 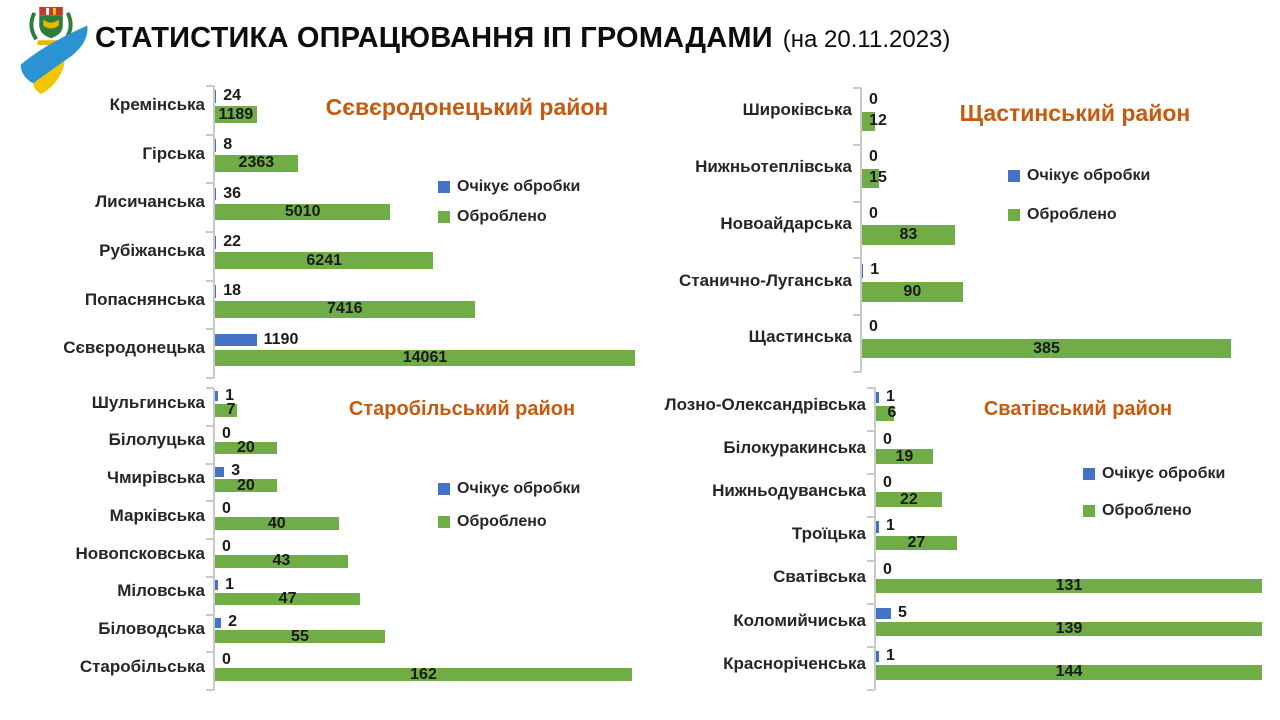 I want to click on processed-value-label: 7416, so click(x=344, y=309).